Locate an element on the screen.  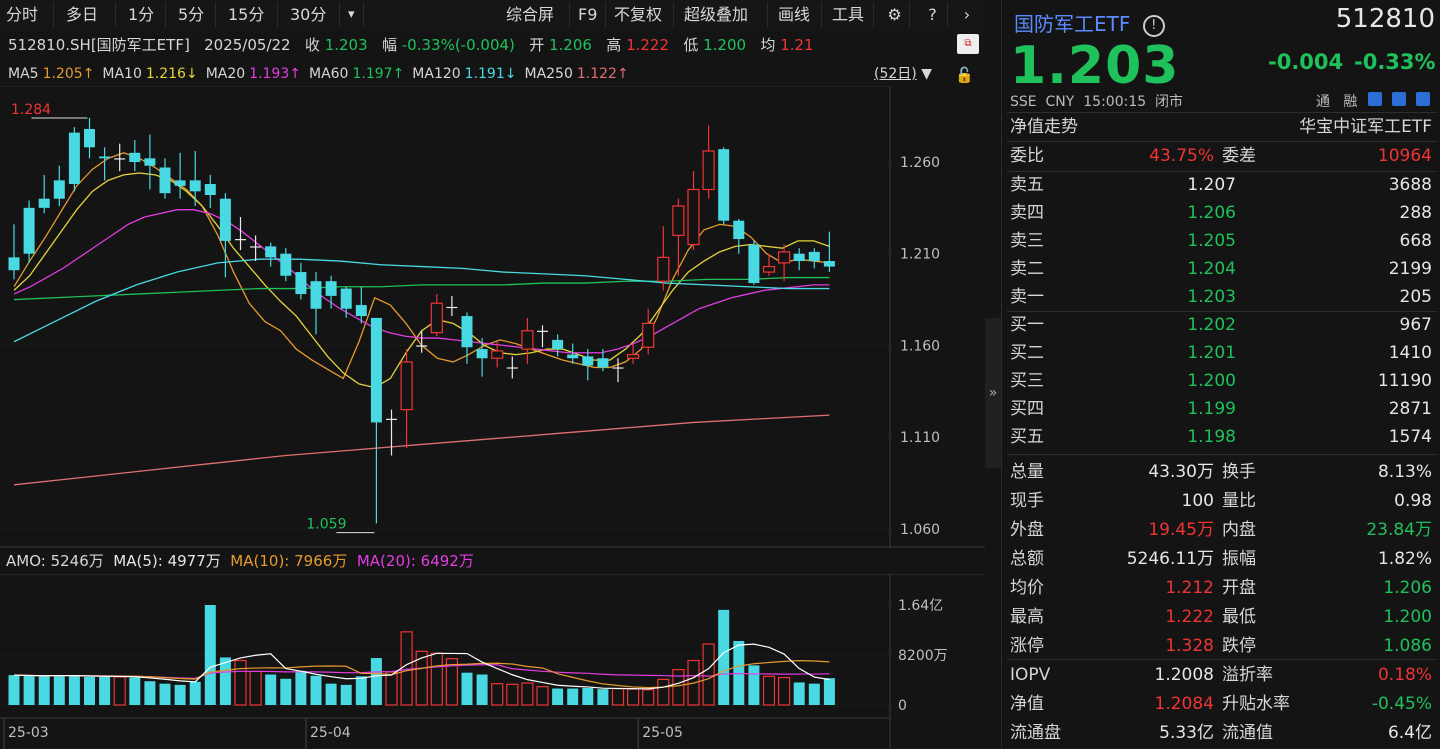
super-overlay-button: 超级叠加 is located at coordinates (723, 15).